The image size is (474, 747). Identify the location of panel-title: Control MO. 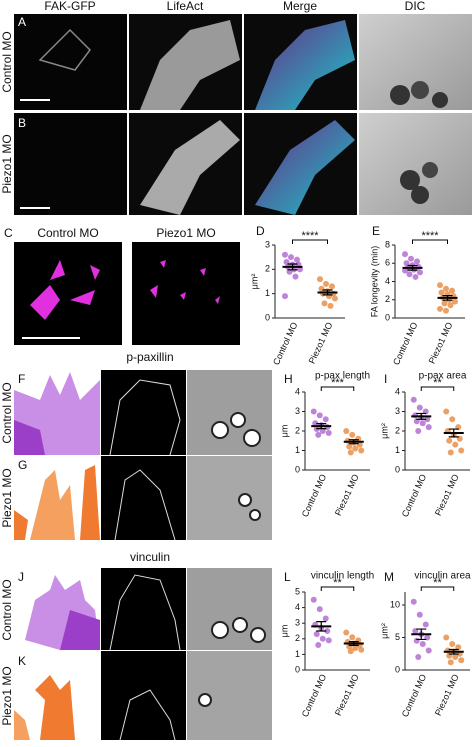
(67, 233).